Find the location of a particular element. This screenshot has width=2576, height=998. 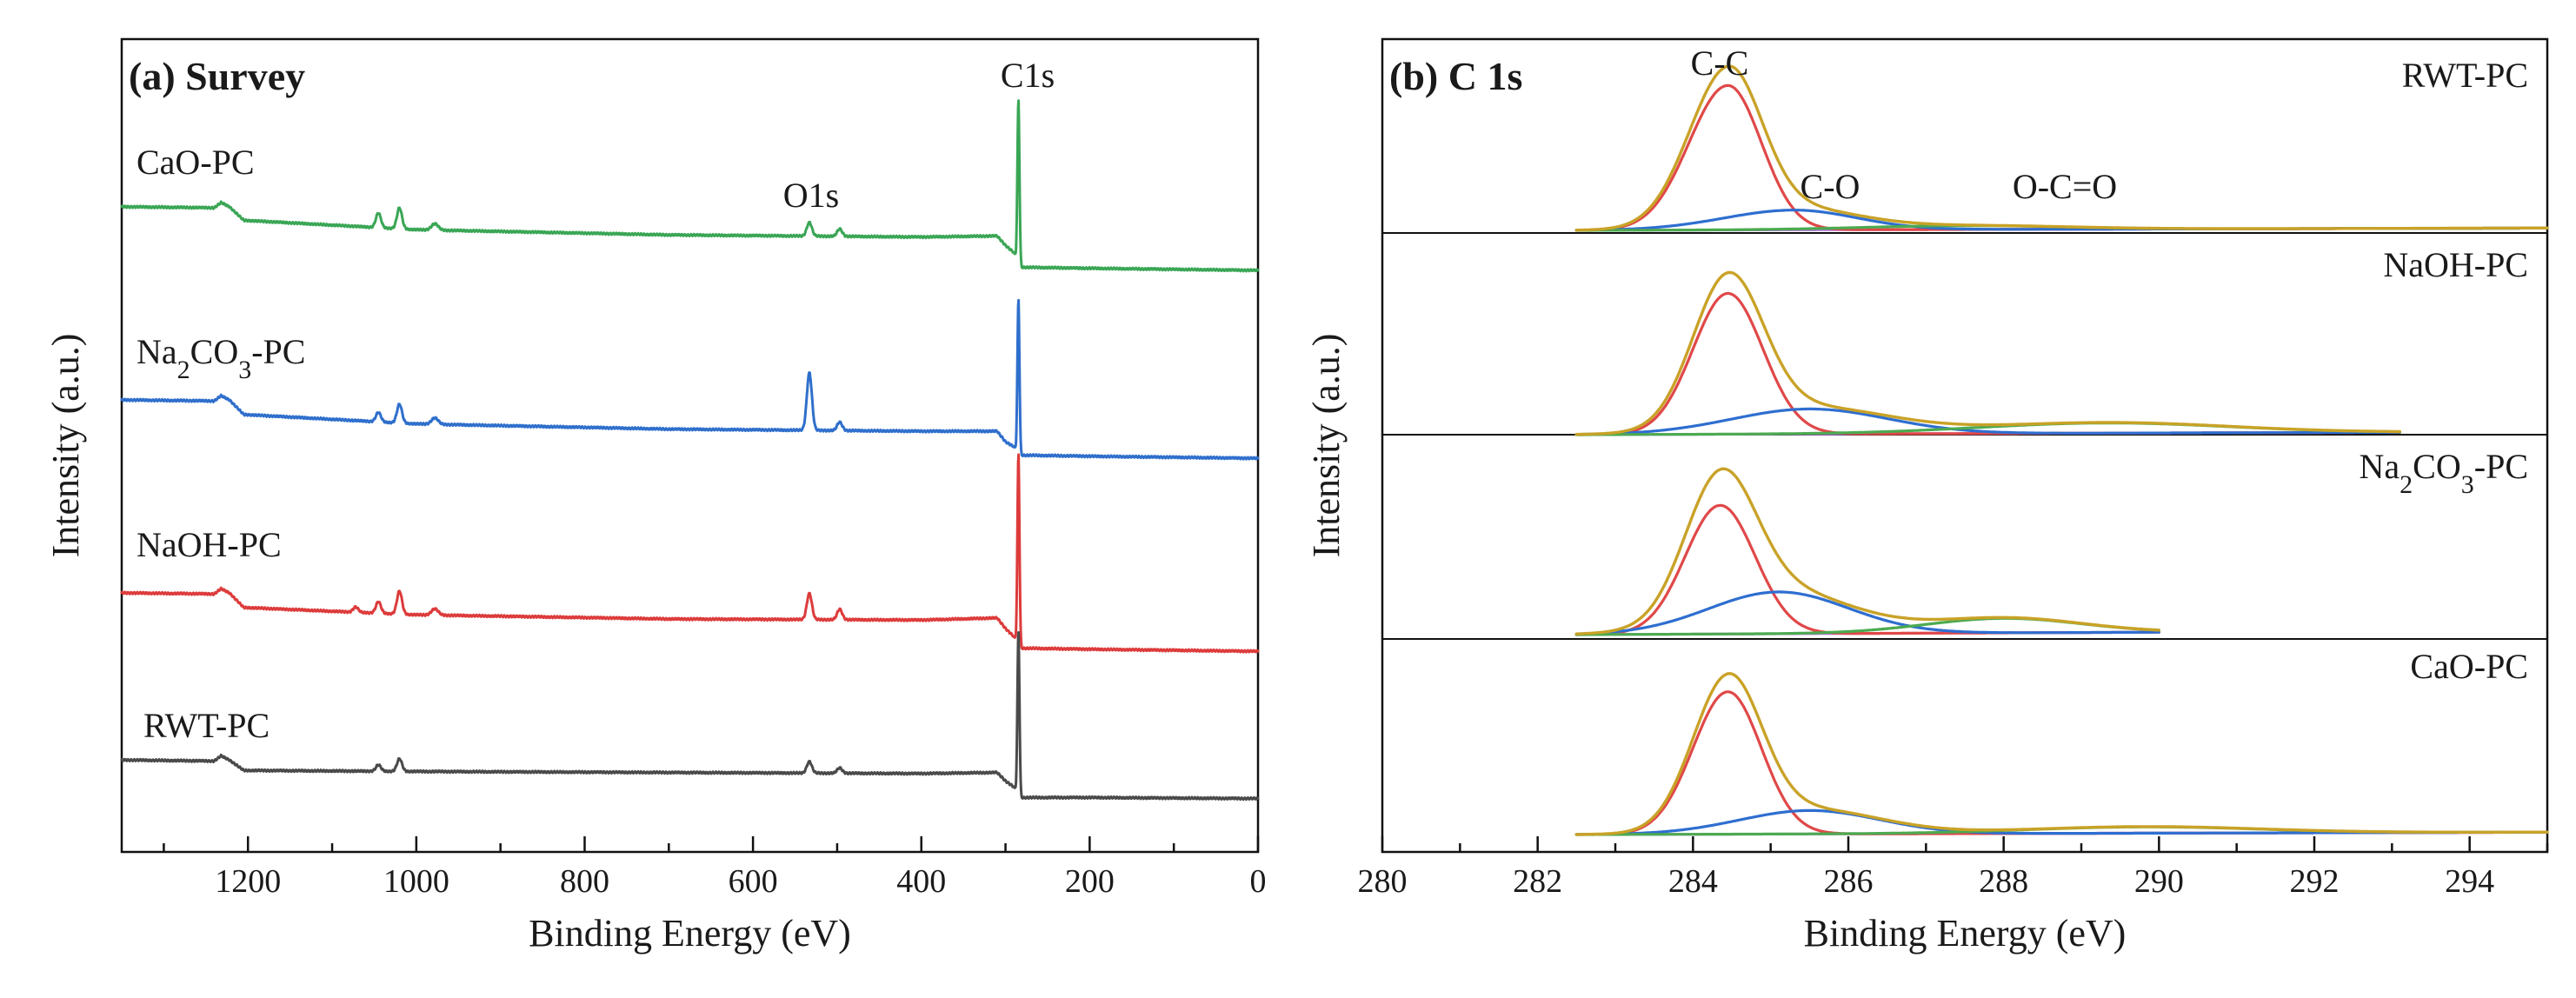

fit-cao-pc: CaO-PC is located at coordinates (2061, 741).